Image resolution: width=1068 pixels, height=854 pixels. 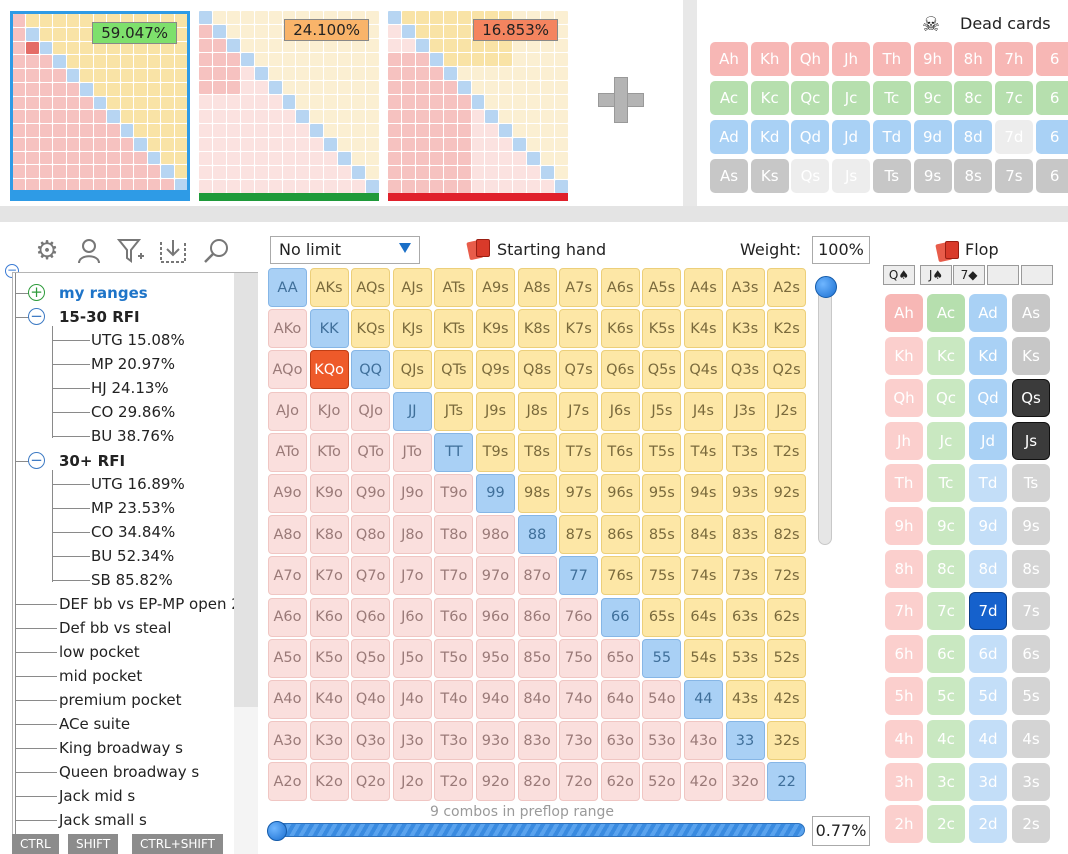 I want to click on flop-card-Td: Td, so click(x=988, y=483).